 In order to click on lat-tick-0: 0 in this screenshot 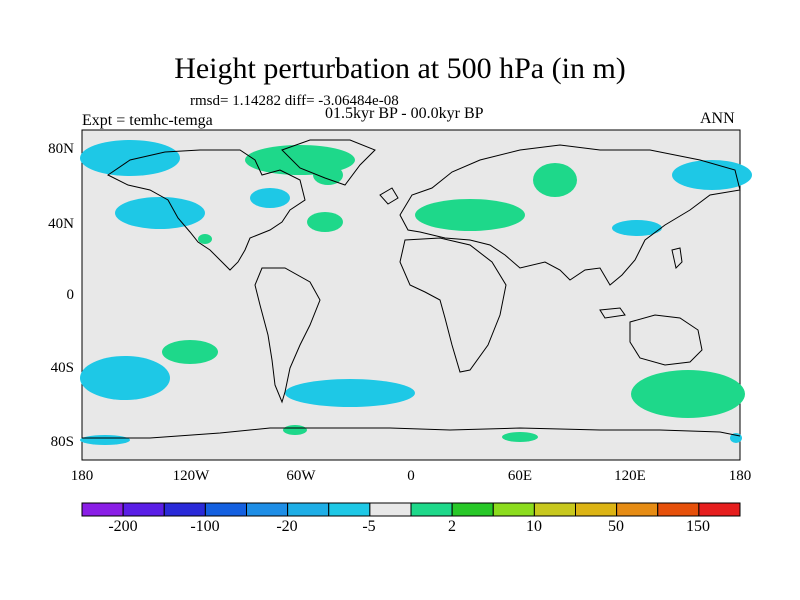, I will do `click(70, 295)`.